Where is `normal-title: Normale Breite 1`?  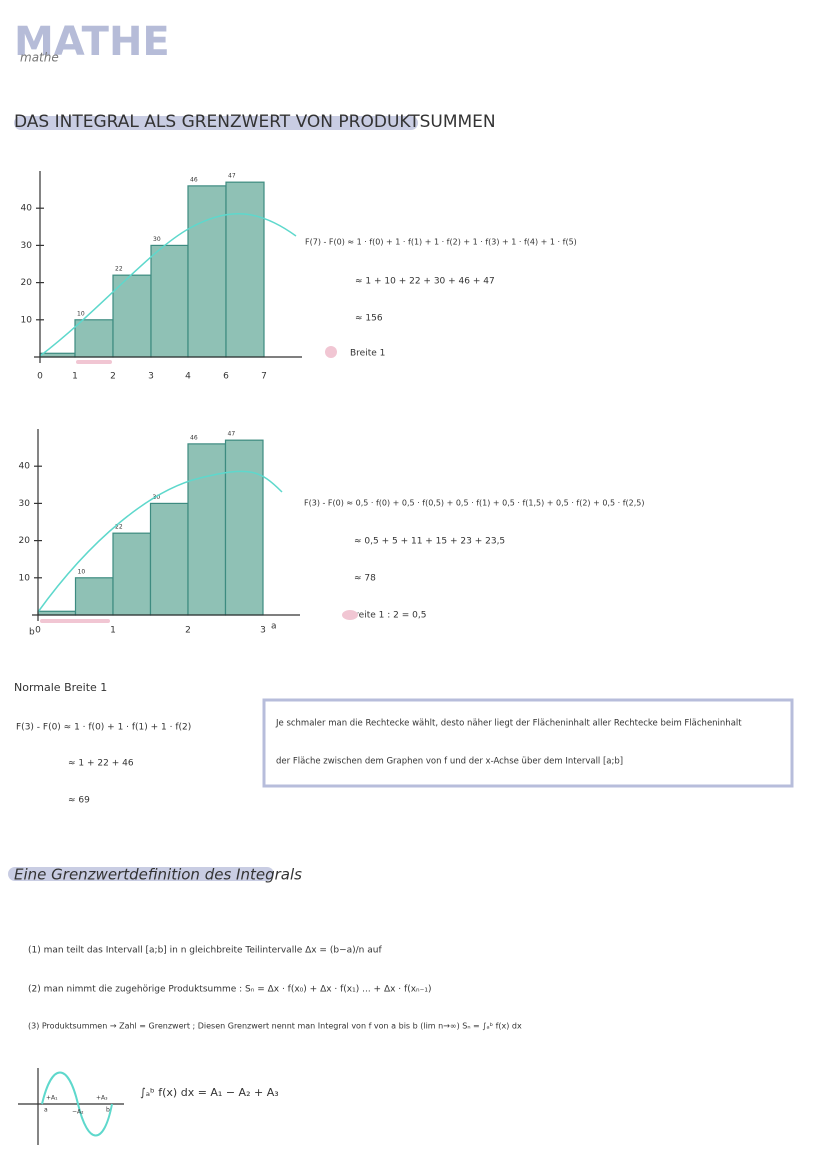 normal-title: Normale Breite 1 is located at coordinates (60, 687).